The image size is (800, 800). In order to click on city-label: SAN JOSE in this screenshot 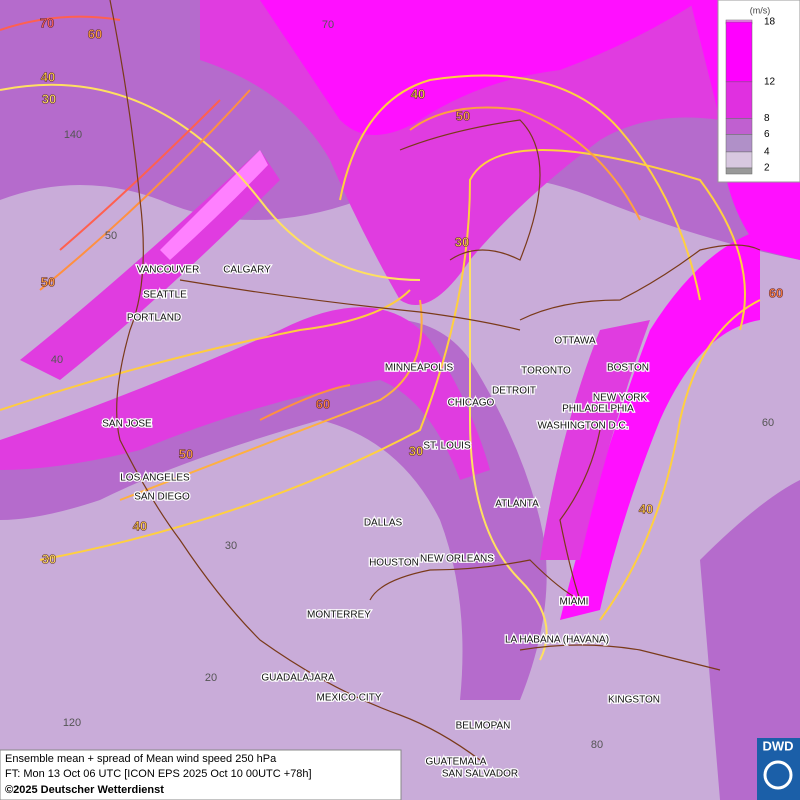, I will do `click(127, 424)`.